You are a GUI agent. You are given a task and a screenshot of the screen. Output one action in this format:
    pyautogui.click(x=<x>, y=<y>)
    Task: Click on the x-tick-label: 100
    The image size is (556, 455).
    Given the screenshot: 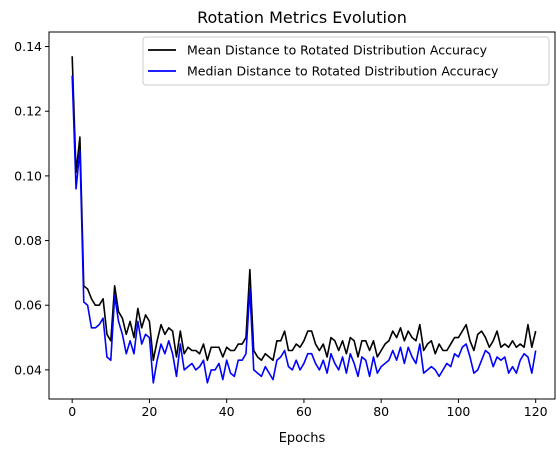 What is the action you would take?
    pyautogui.click(x=459, y=411)
    